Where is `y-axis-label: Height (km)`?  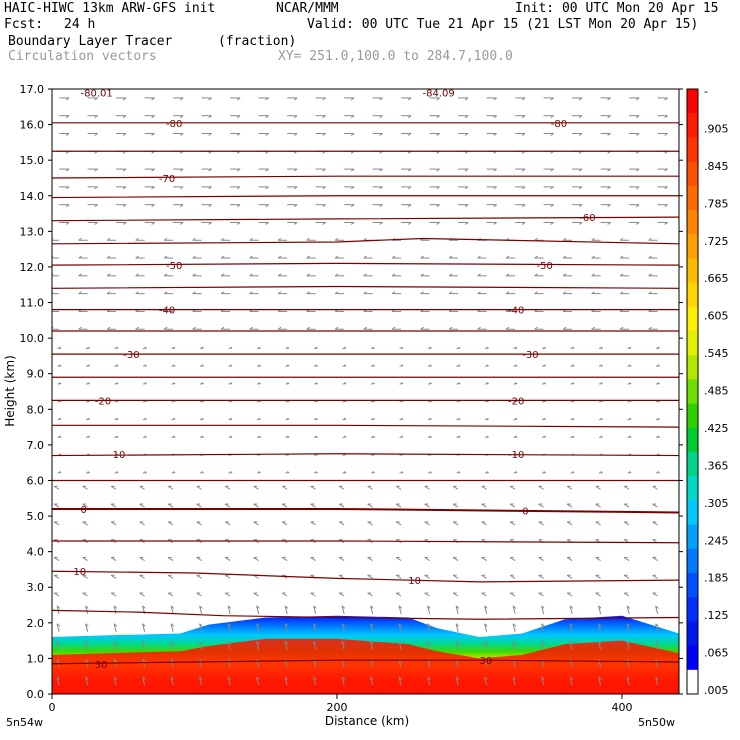
y-axis-label: Height (km) is located at coordinates (10, 390).